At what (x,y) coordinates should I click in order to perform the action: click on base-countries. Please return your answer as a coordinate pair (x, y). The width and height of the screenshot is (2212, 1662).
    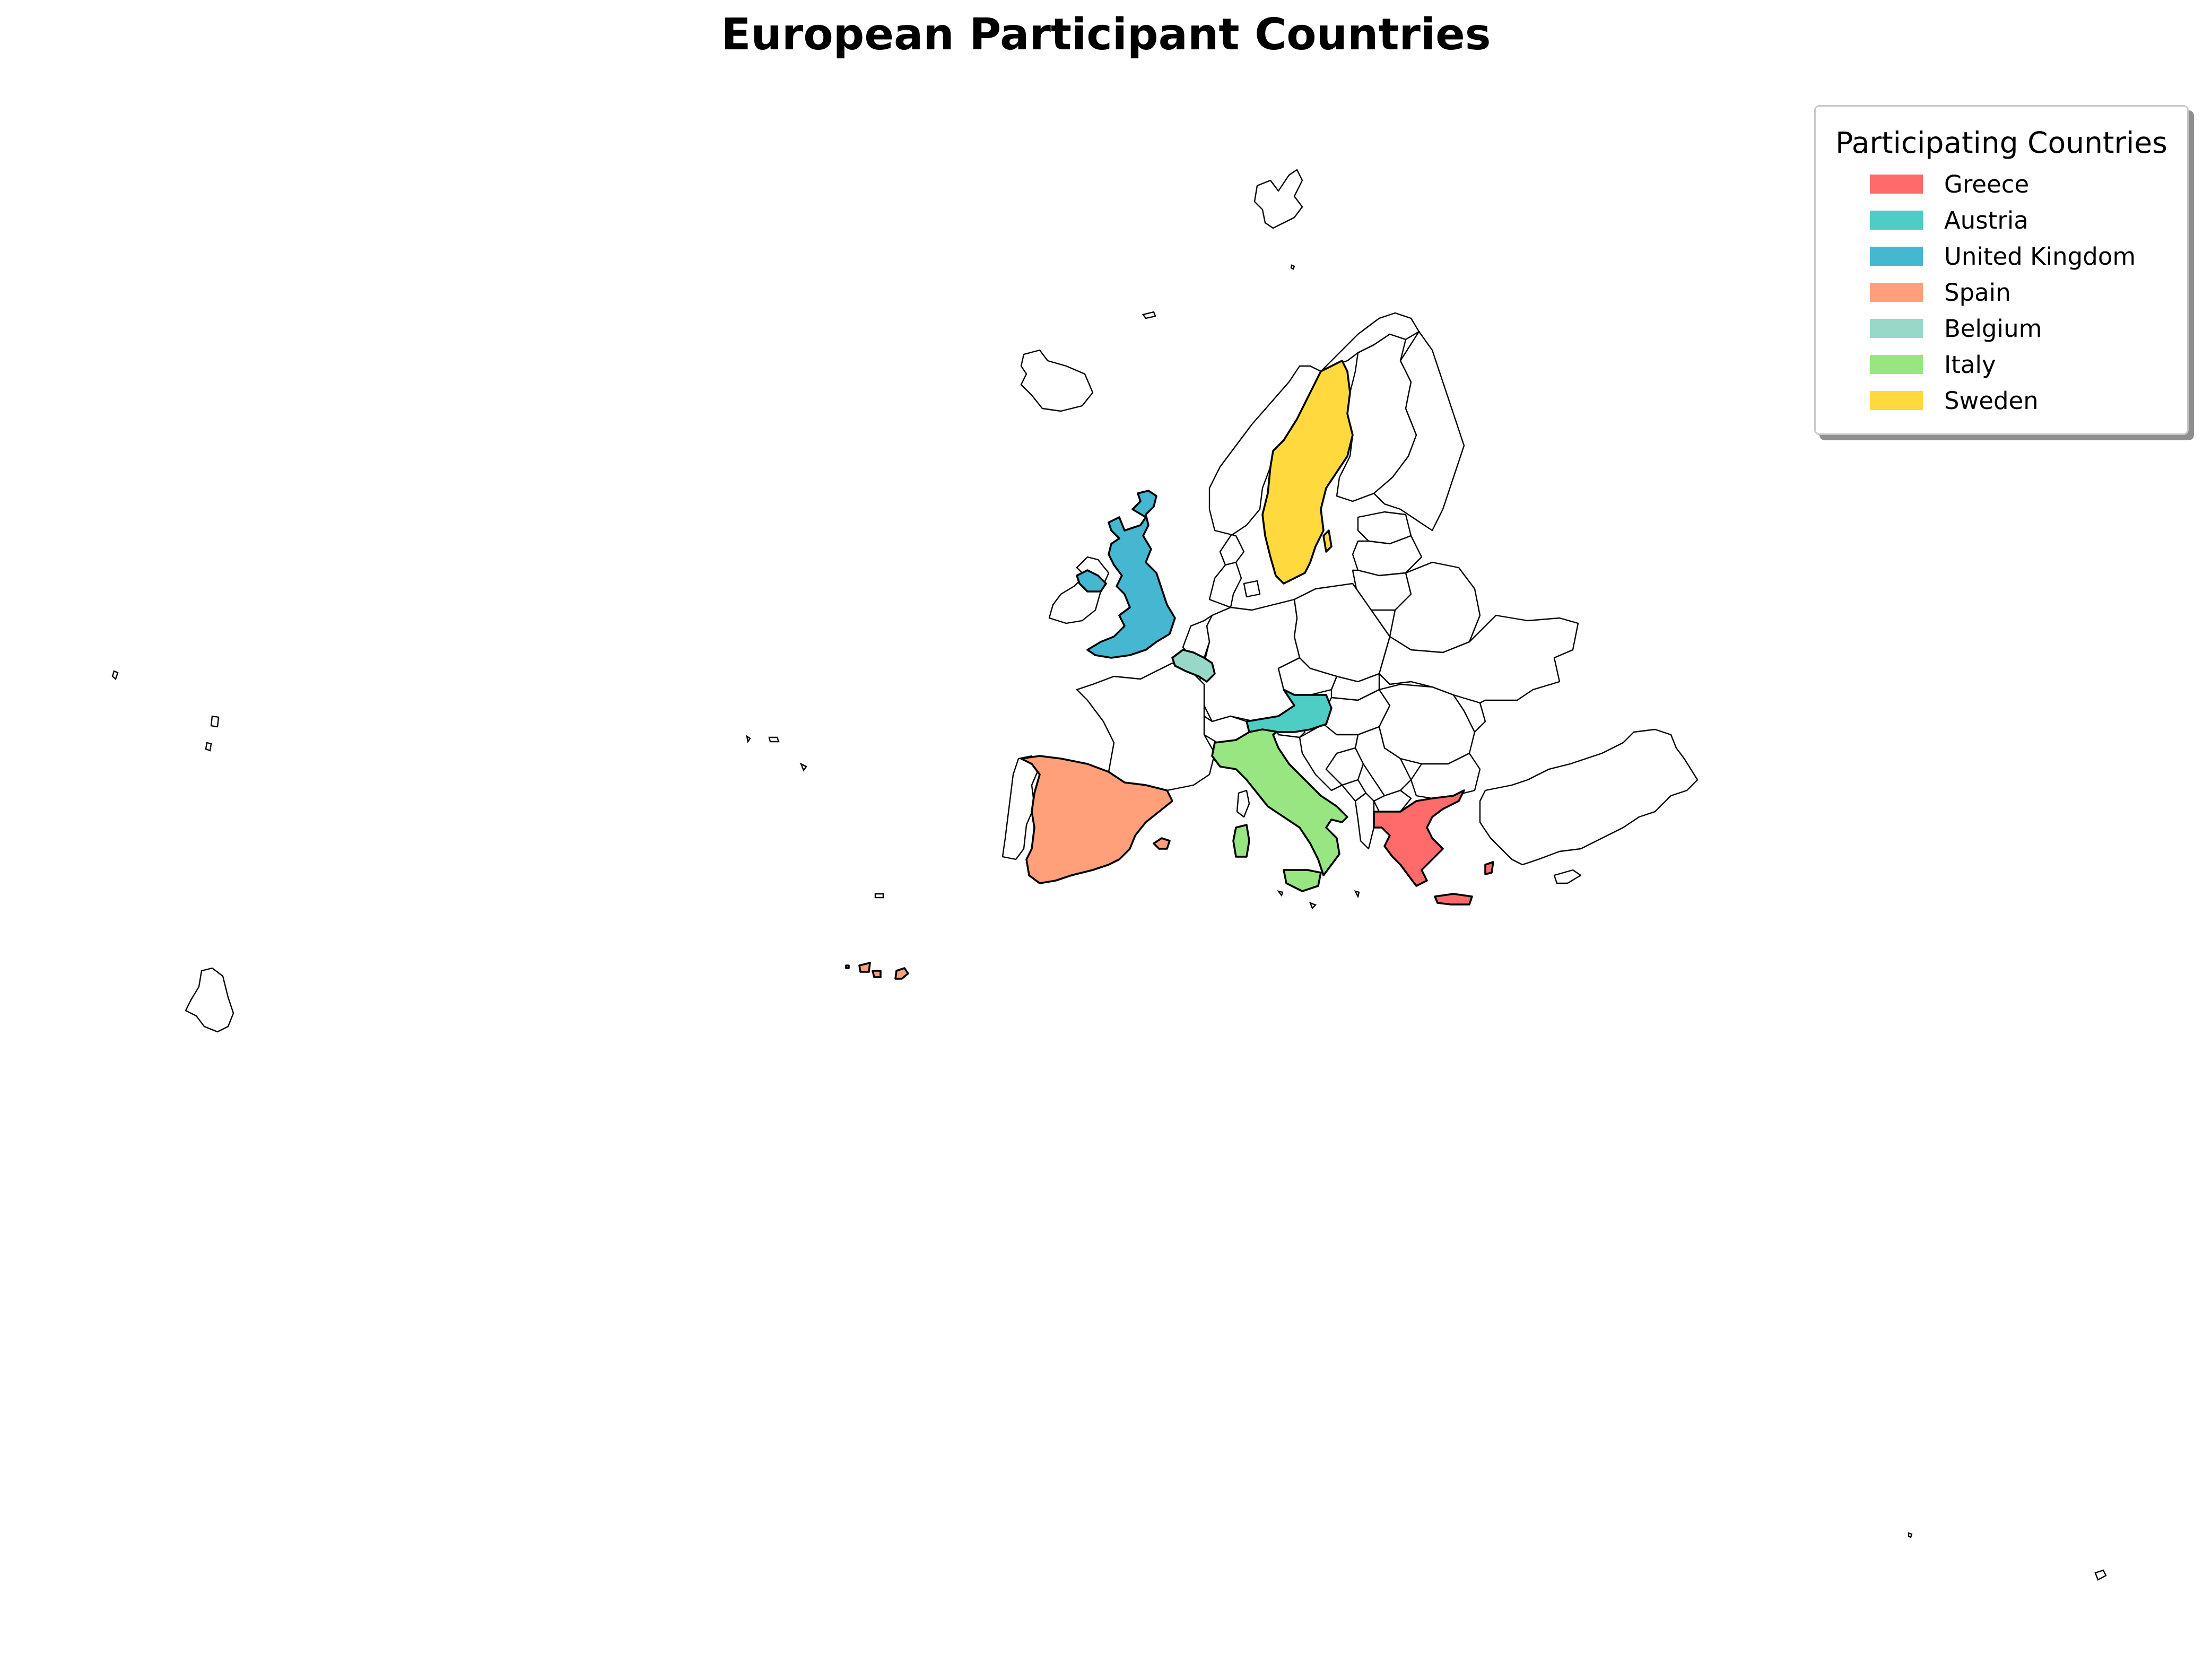
    Looking at the image, I should click on (1350, 526).